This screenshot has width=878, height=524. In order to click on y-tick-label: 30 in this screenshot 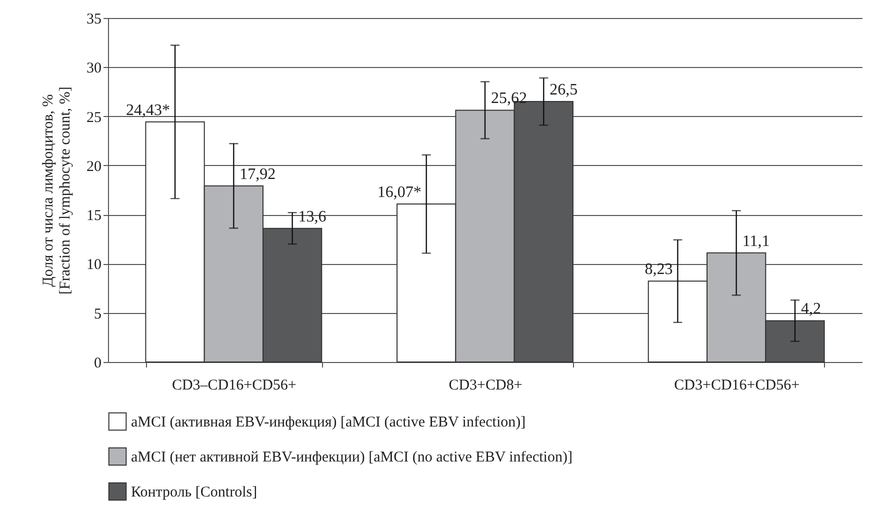, I will do `click(94, 68)`.